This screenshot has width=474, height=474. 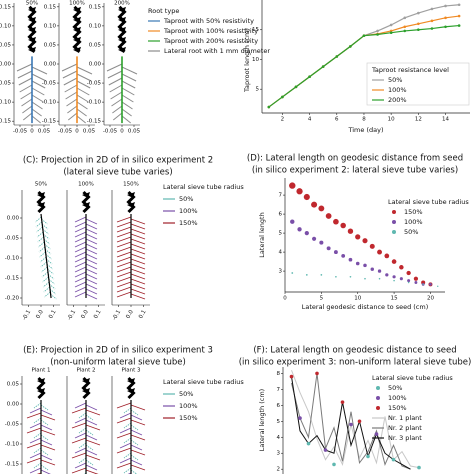 I want to click on legend-label: Nr. 3 plant, so click(x=405, y=438).